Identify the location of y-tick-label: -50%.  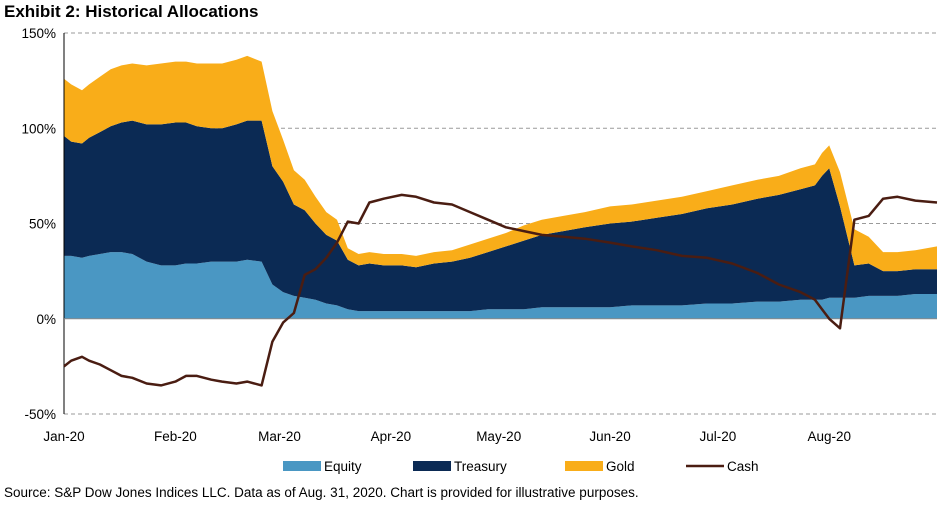
(40, 414).